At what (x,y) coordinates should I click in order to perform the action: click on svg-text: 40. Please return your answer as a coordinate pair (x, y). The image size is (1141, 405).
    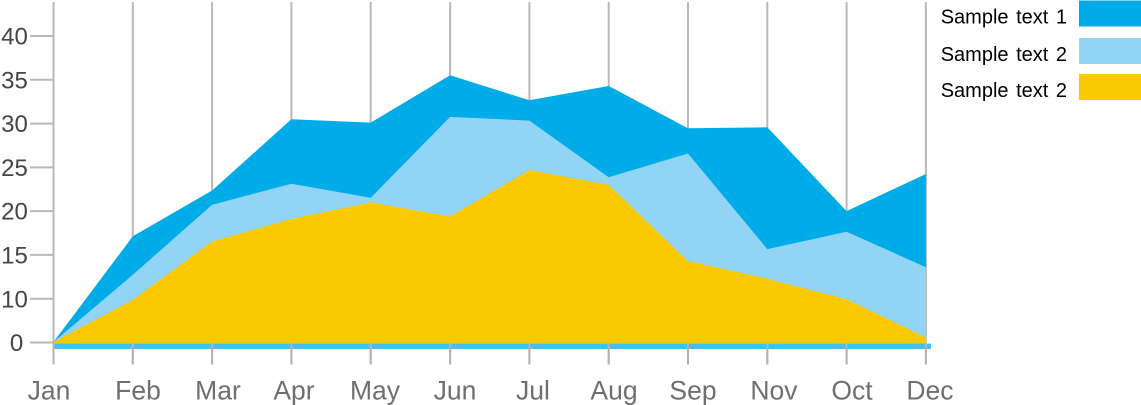
    Looking at the image, I should click on (14, 37).